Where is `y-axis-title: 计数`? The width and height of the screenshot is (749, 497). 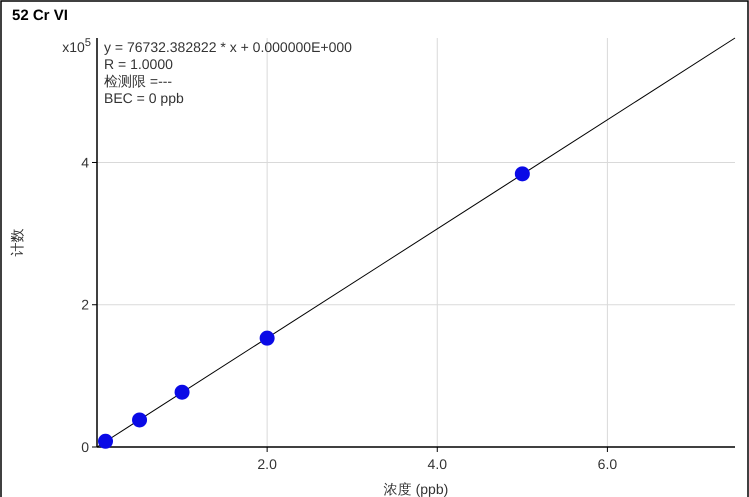
y-axis-title: 计数 is located at coordinates (17, 242).